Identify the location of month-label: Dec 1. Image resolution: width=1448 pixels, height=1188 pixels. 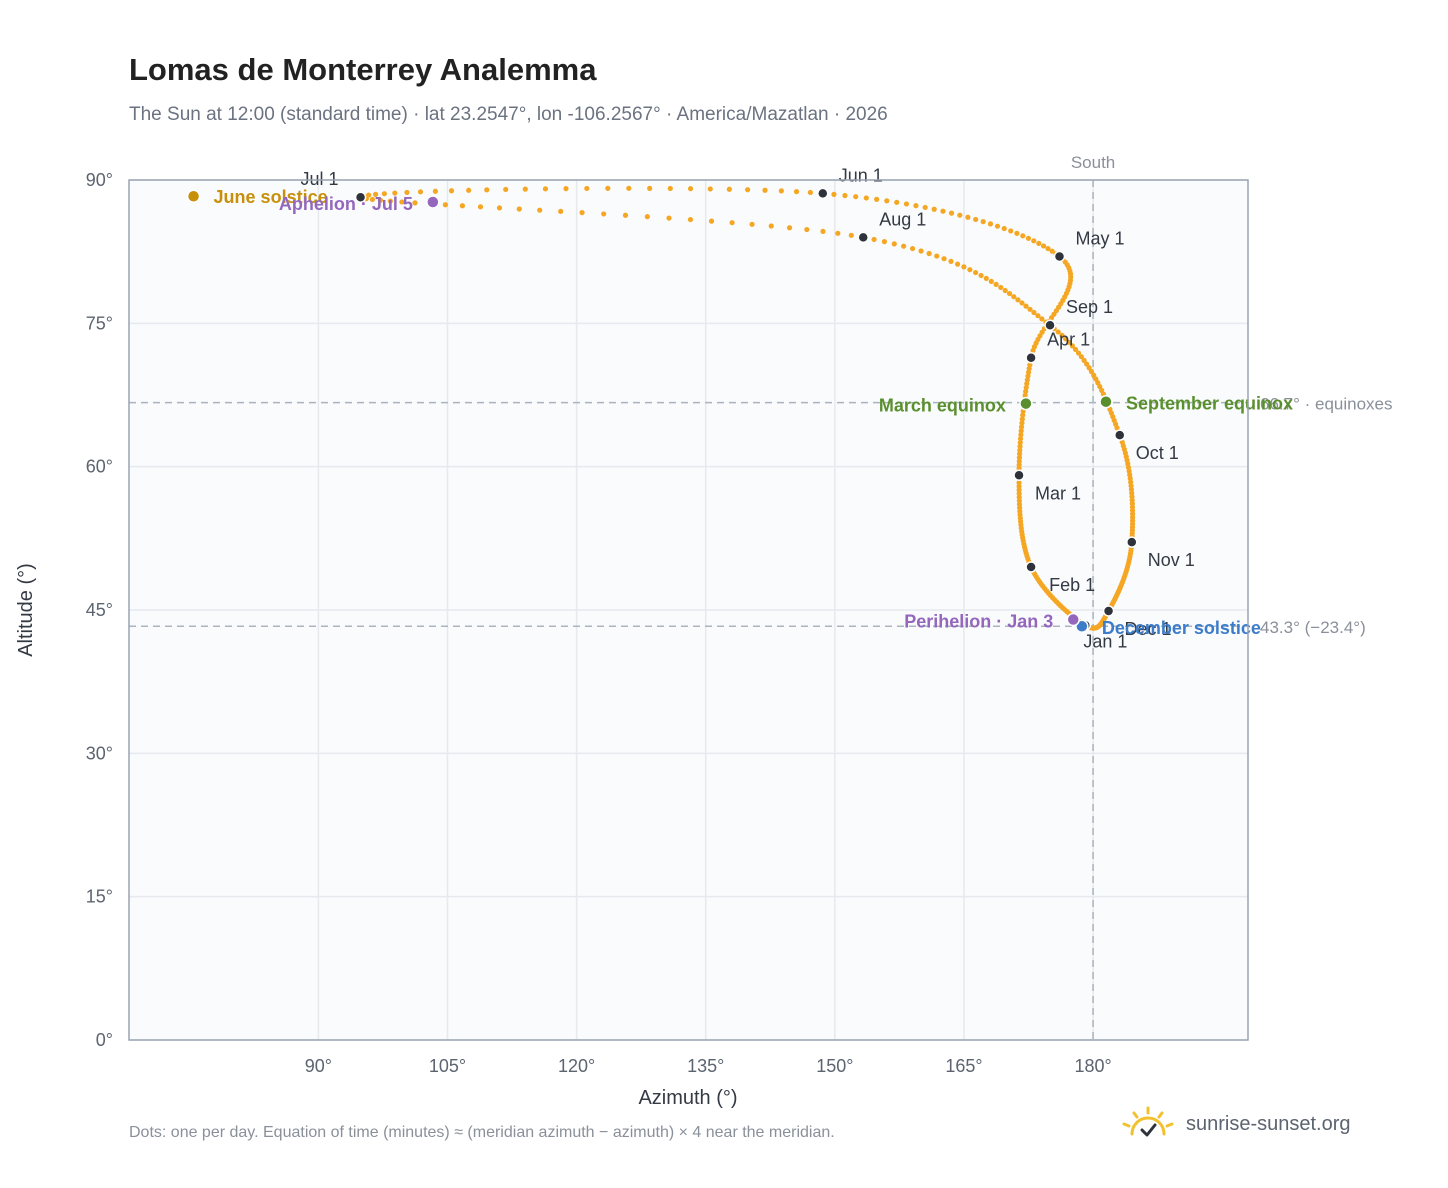
(1148, 629).